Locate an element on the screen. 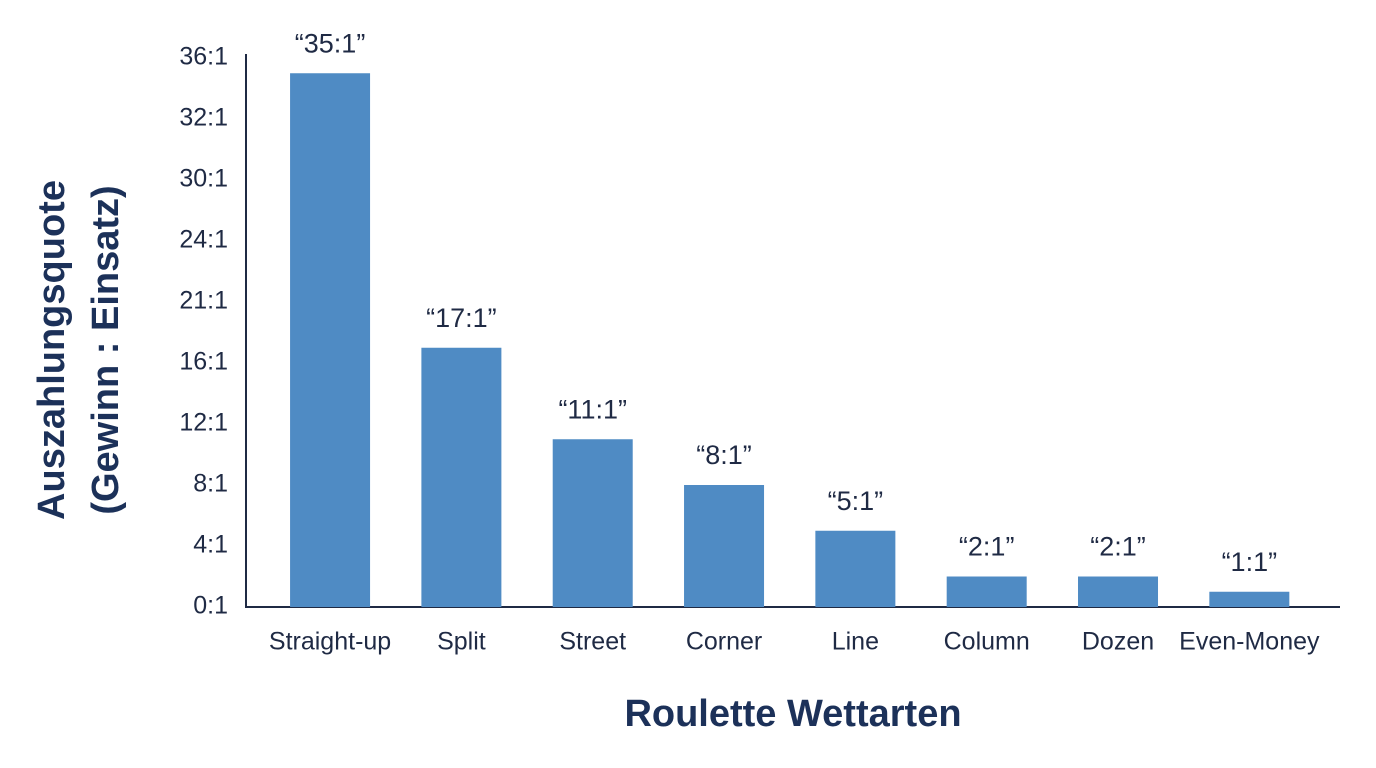  y-axis-title: (Gewinn : Einsatz) is located at coordinates (106, 349).